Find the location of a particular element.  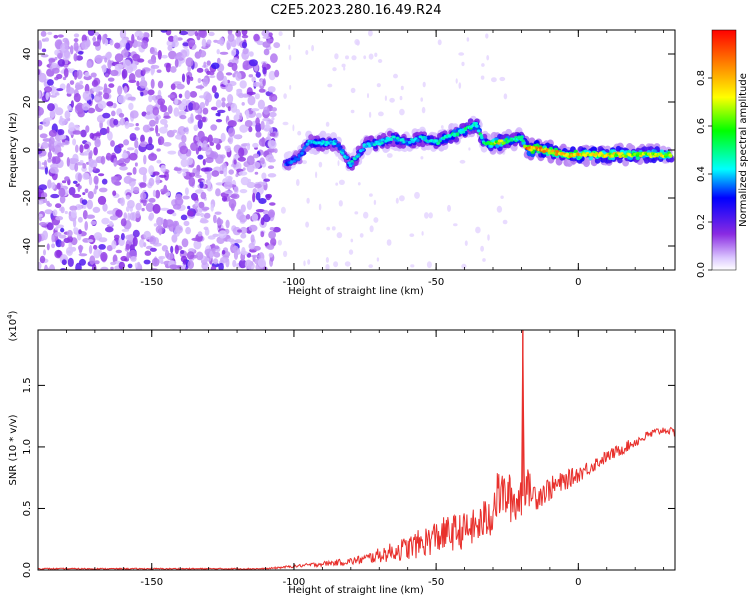

snr-x-tick-label: 0 is located at coordinates (578, 582).